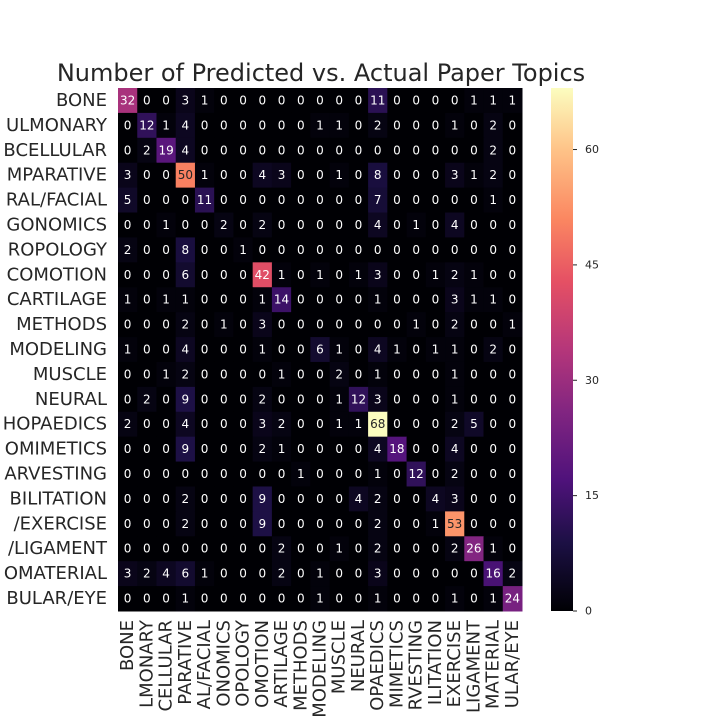  What do you see at coordinates (128, 200) in the screenshot?
I see `cell-label: 5` at bounding box center [128, 200].